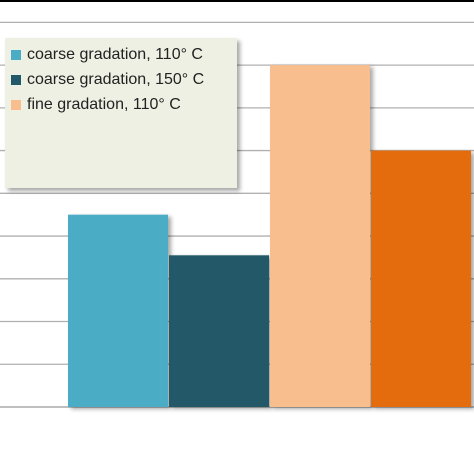  What do you see at coordinates (116, 79) in the screenshot?
I see `legend-label: coarse gradation, 150° C` at bounding box center [116, 79].